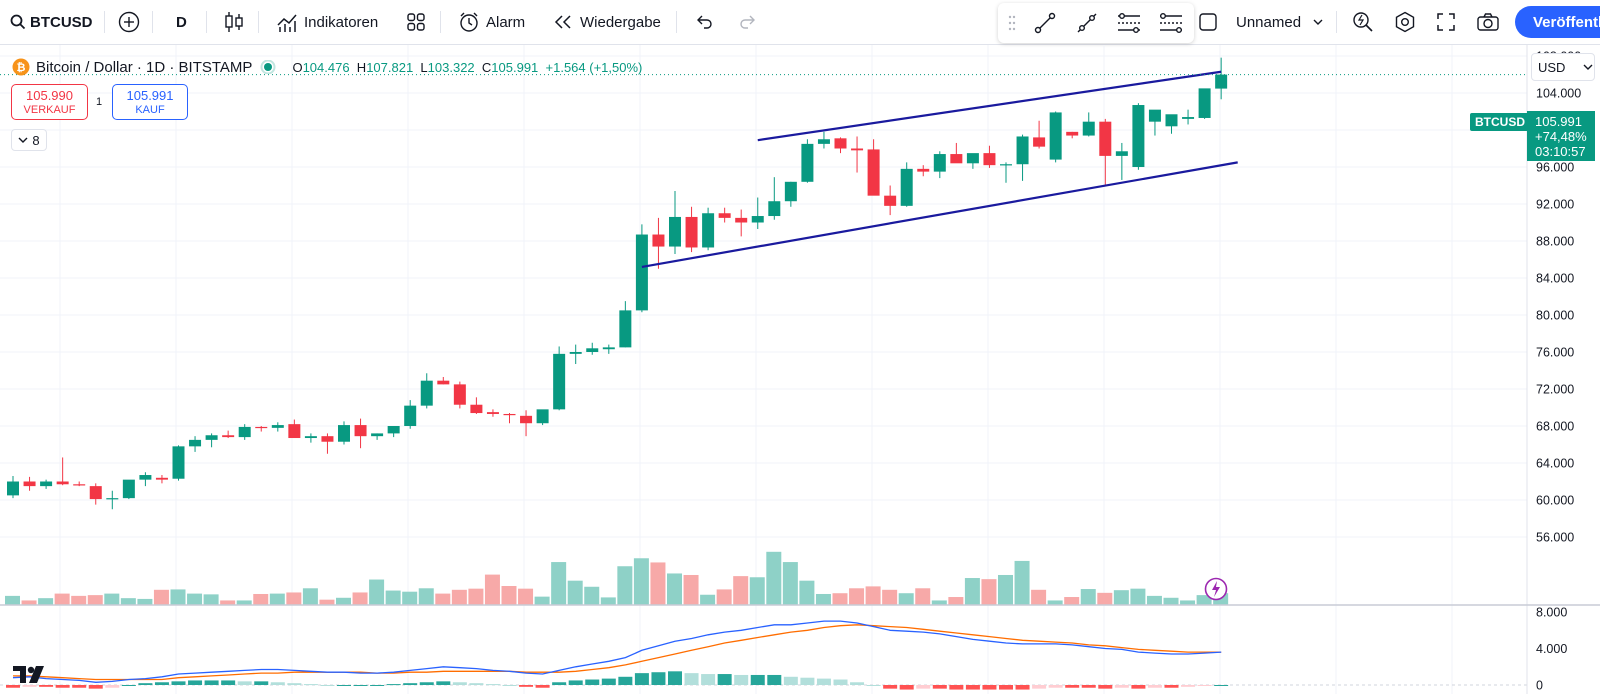 The width and height of the screenshot is (1600, 694). What do you see at coordinates (49, 102) in the screenshot?
I see `sell-button: 105.990 VERKAUF` at bounding box center [49, 102].